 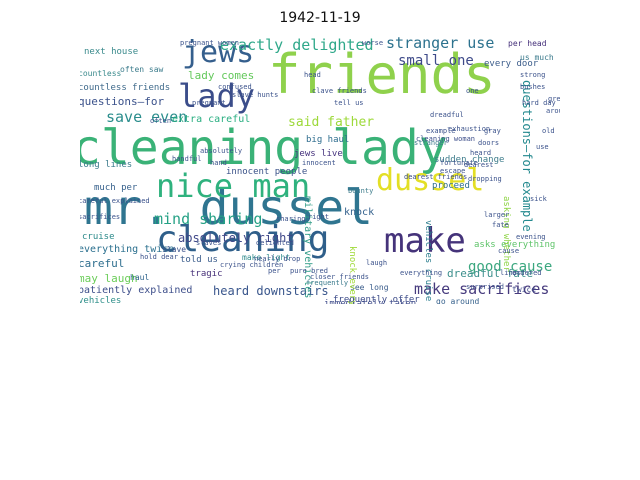 What do you see at coordinates (533, 75) in the screenshot?
I see `word-78: strong` at bounding box center [533, 75].